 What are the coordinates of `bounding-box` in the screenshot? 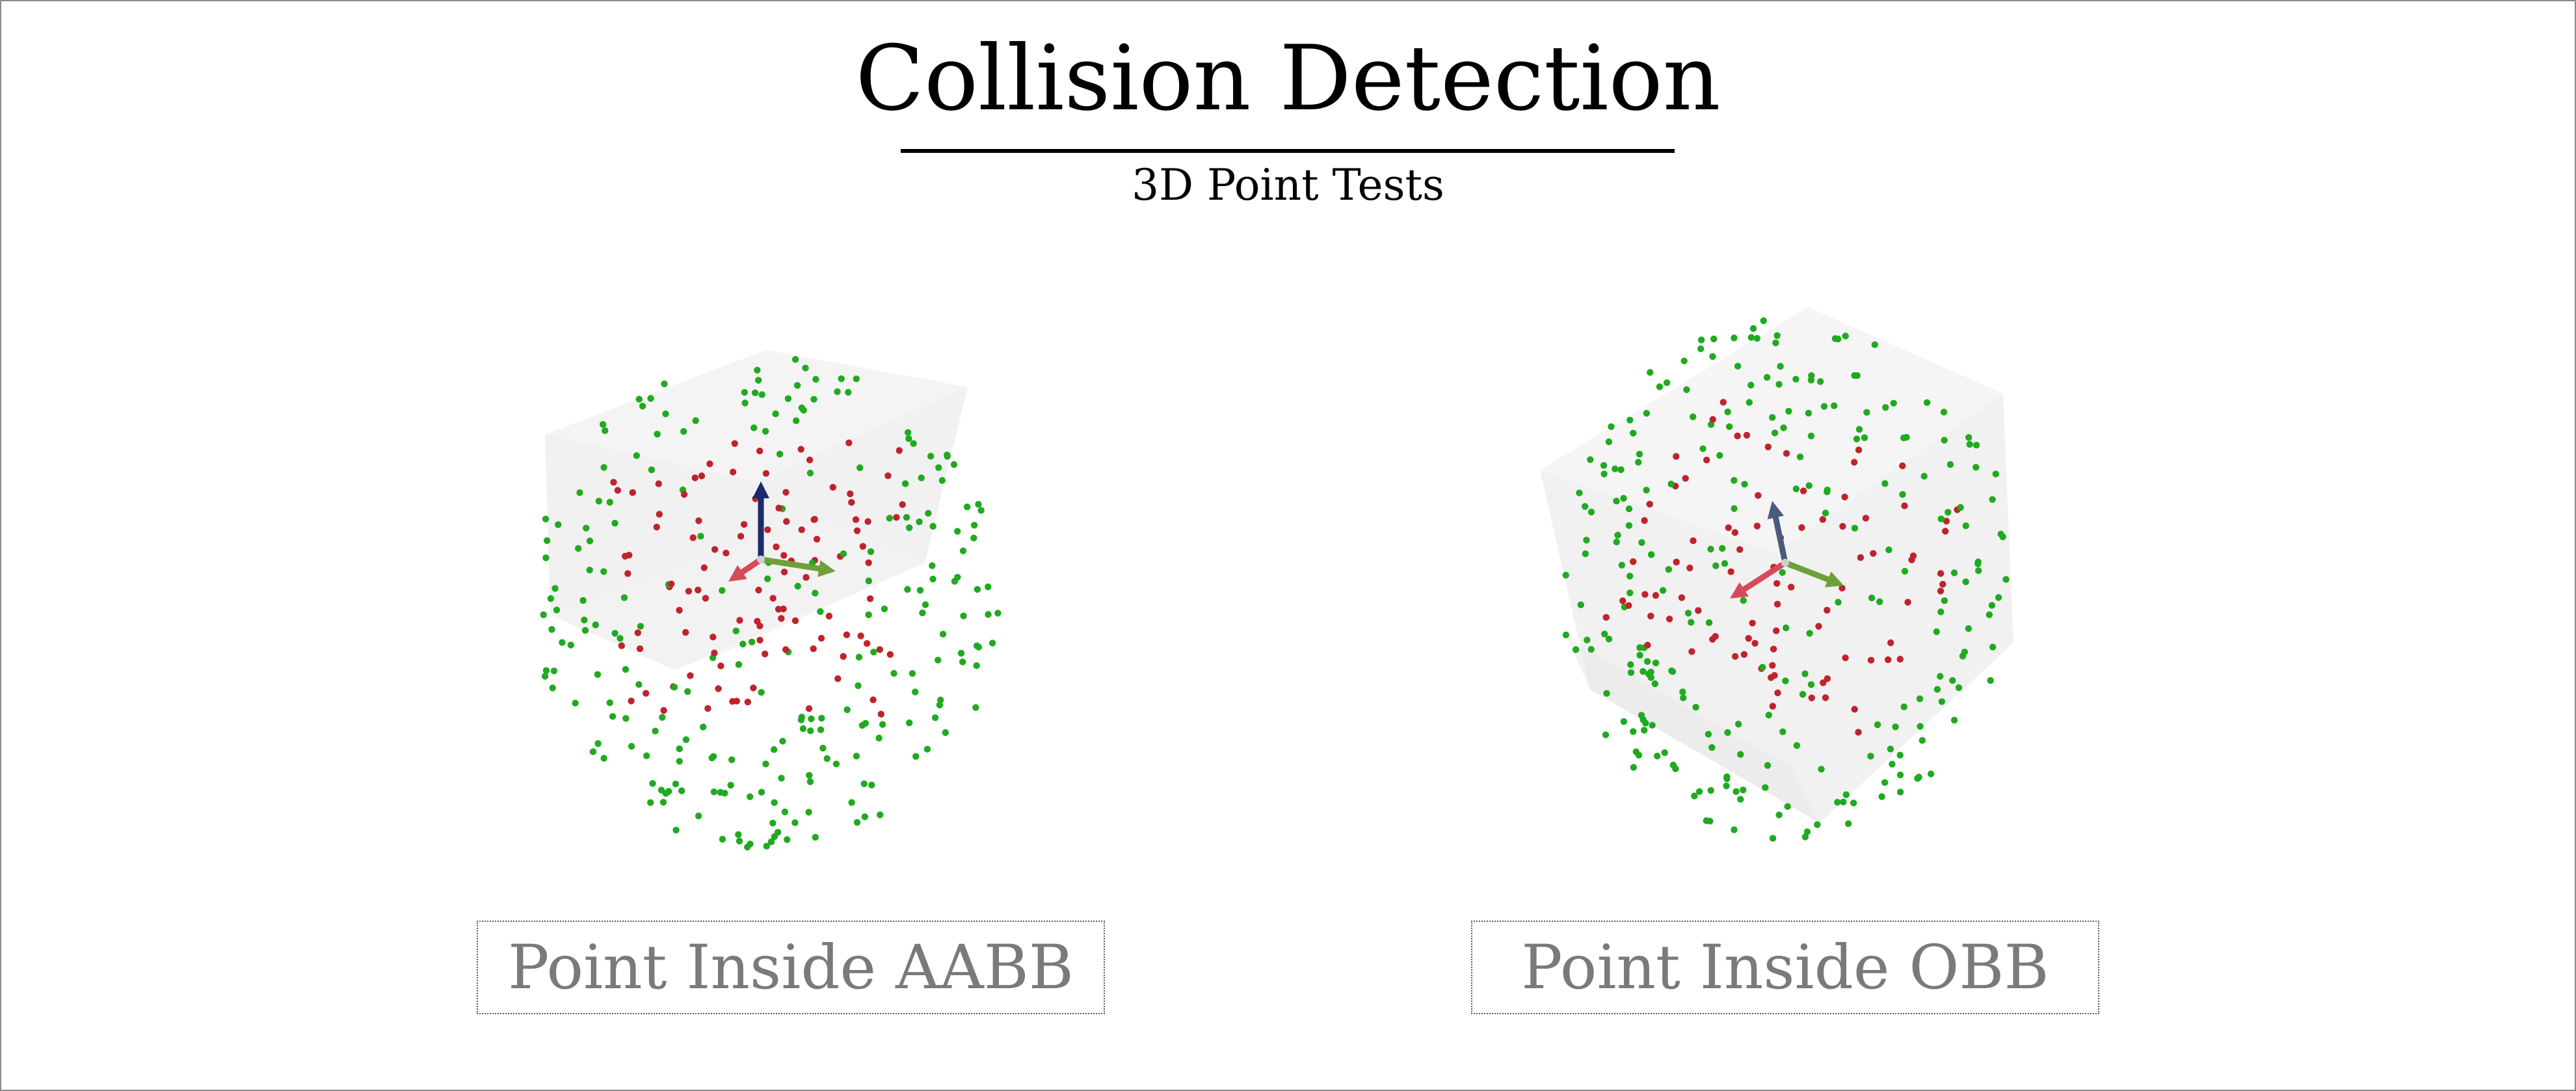 It's located at (1777, 565).